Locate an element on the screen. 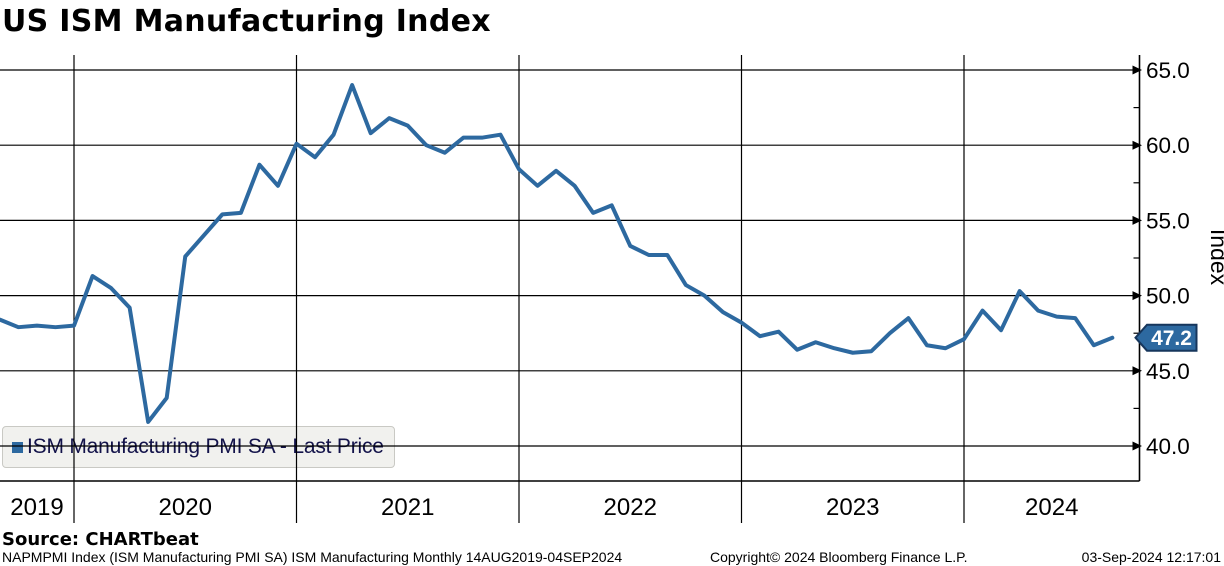  source-line: Source: CHARTbeat is located at coordinates (100, 539).